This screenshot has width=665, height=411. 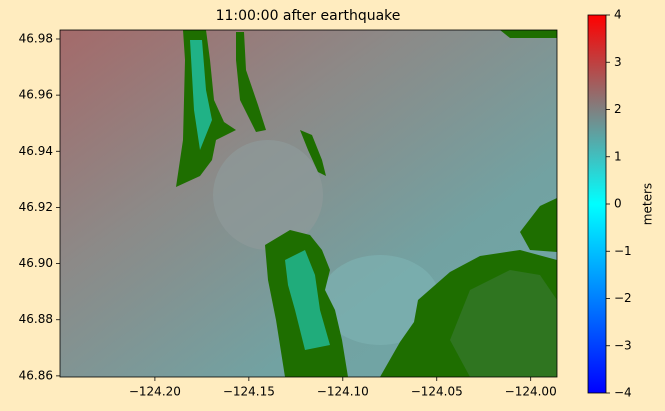 What do you see at coordinates (618, 62) in the screenshot?
I see `colorbar-tick-label: 3` at bounding box center [618, 62].